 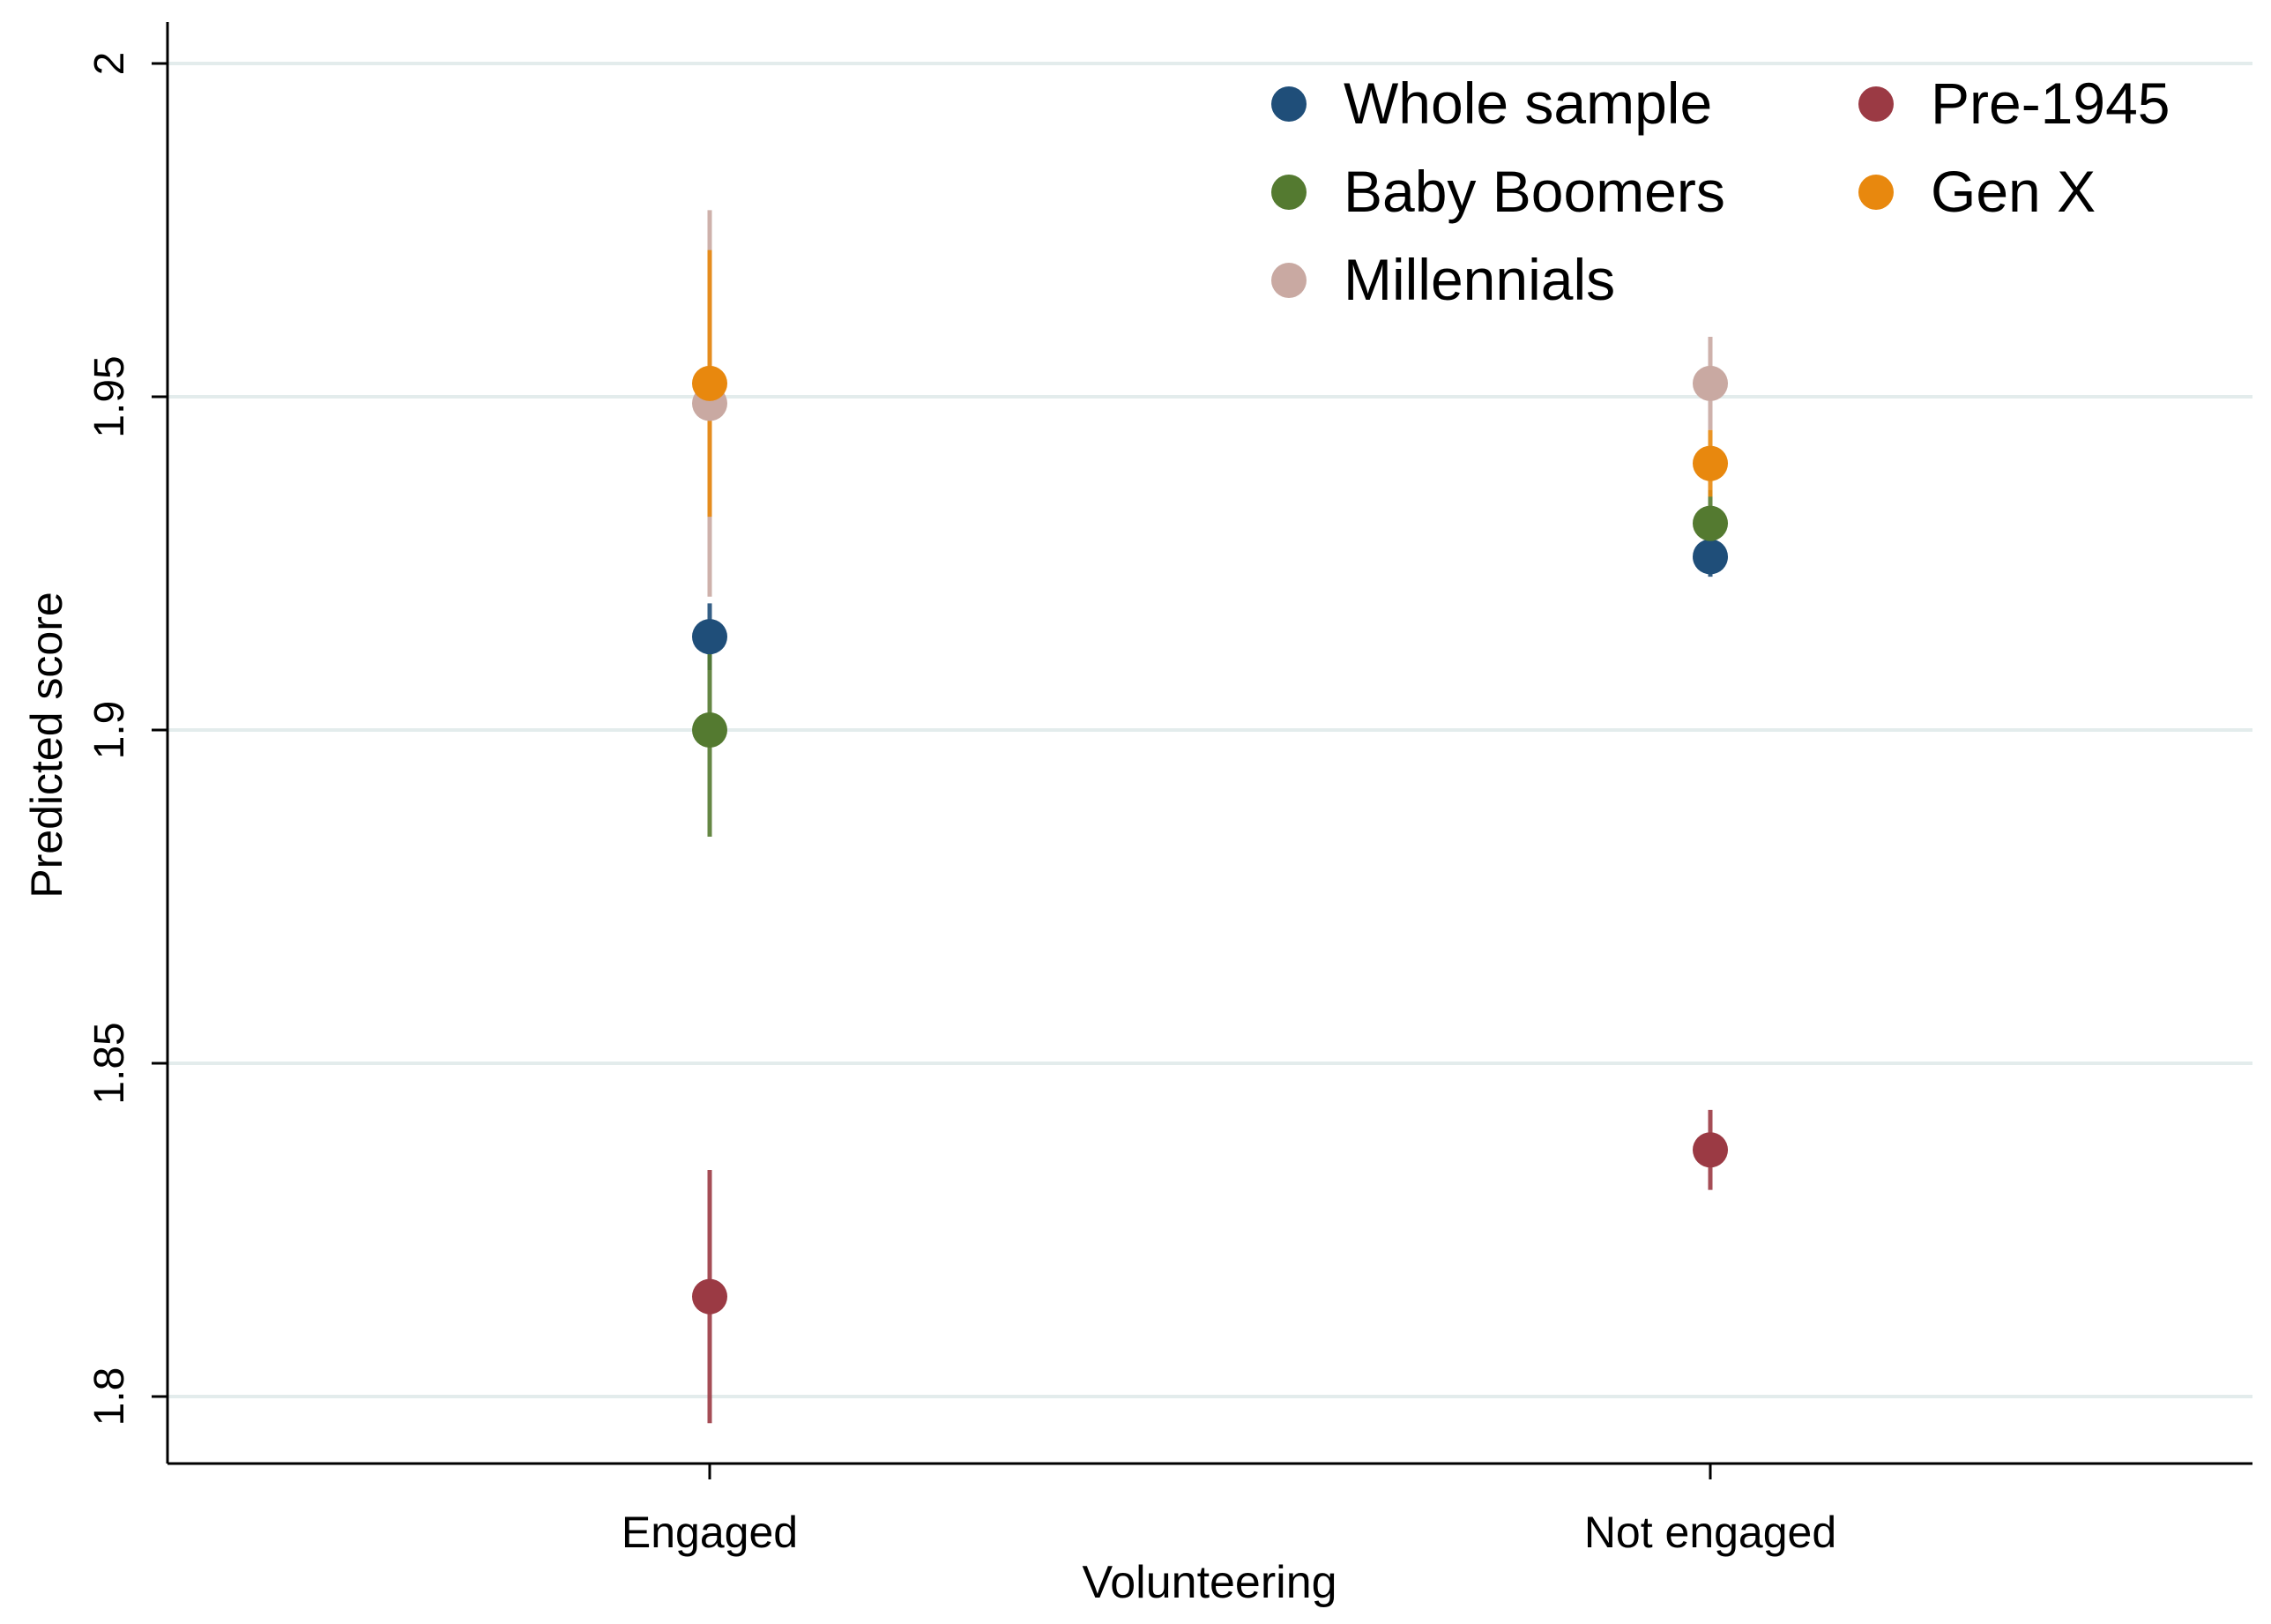 I want to click on legend-marker-millennials, so click(x=1289, y=280).